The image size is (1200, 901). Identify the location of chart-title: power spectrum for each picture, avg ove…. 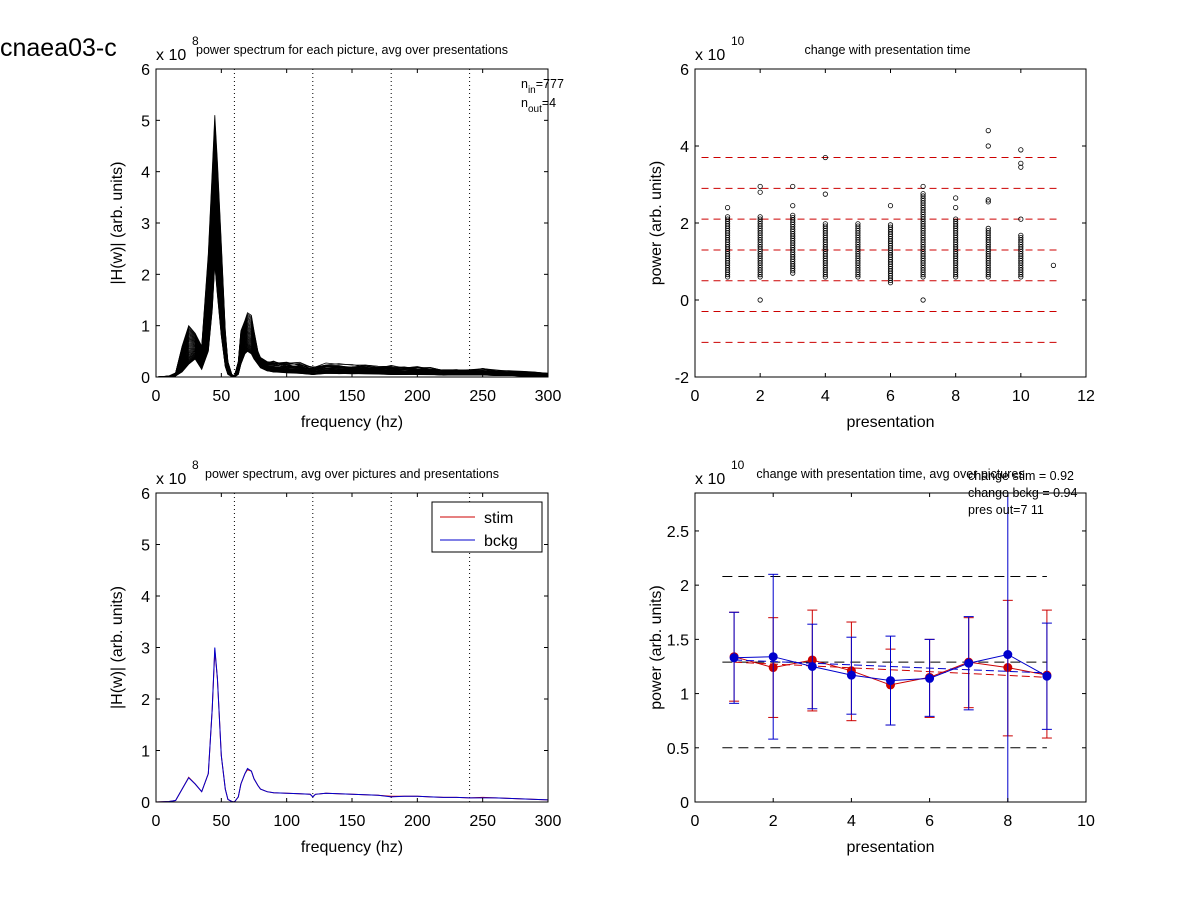
(352, 50).